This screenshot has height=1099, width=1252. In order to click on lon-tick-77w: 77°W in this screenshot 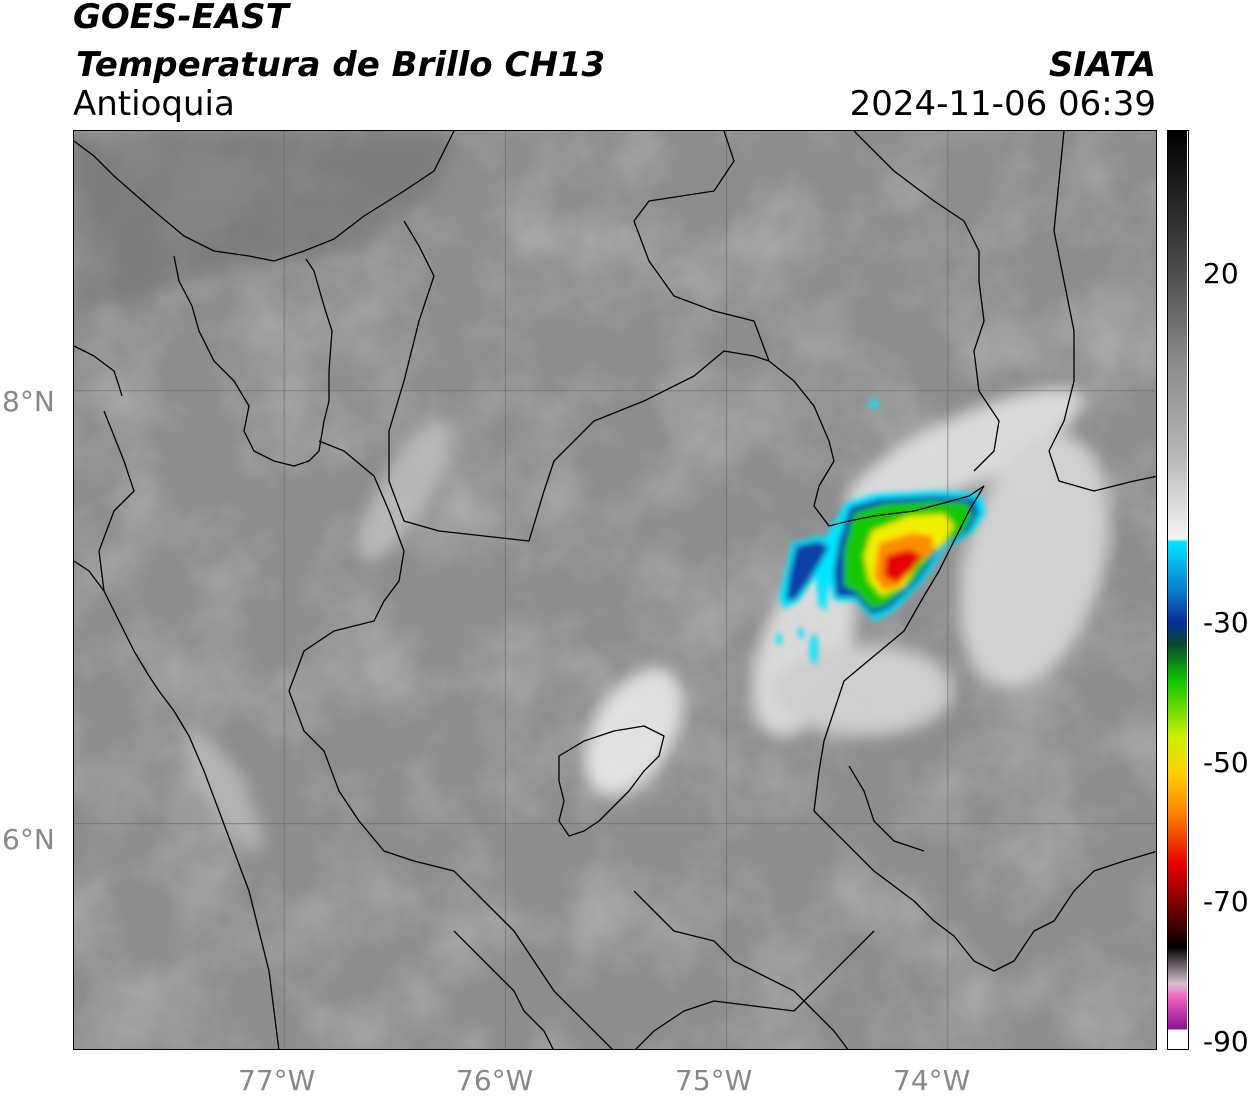, I will do `click(277, 1080)`.